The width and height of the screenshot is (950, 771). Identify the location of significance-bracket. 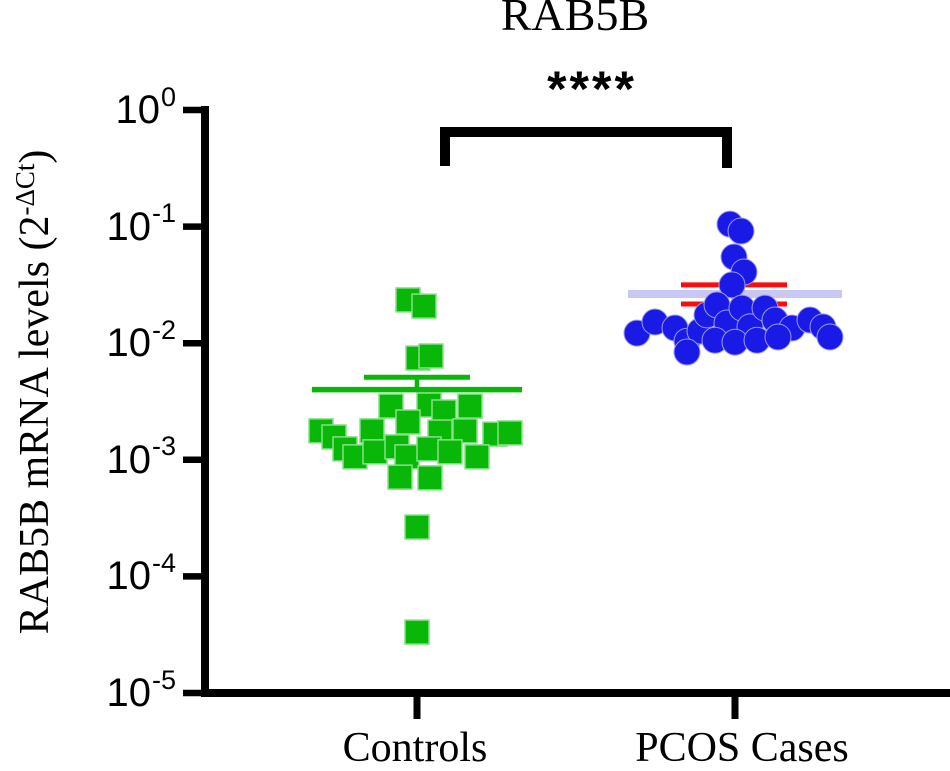
(586, 147).